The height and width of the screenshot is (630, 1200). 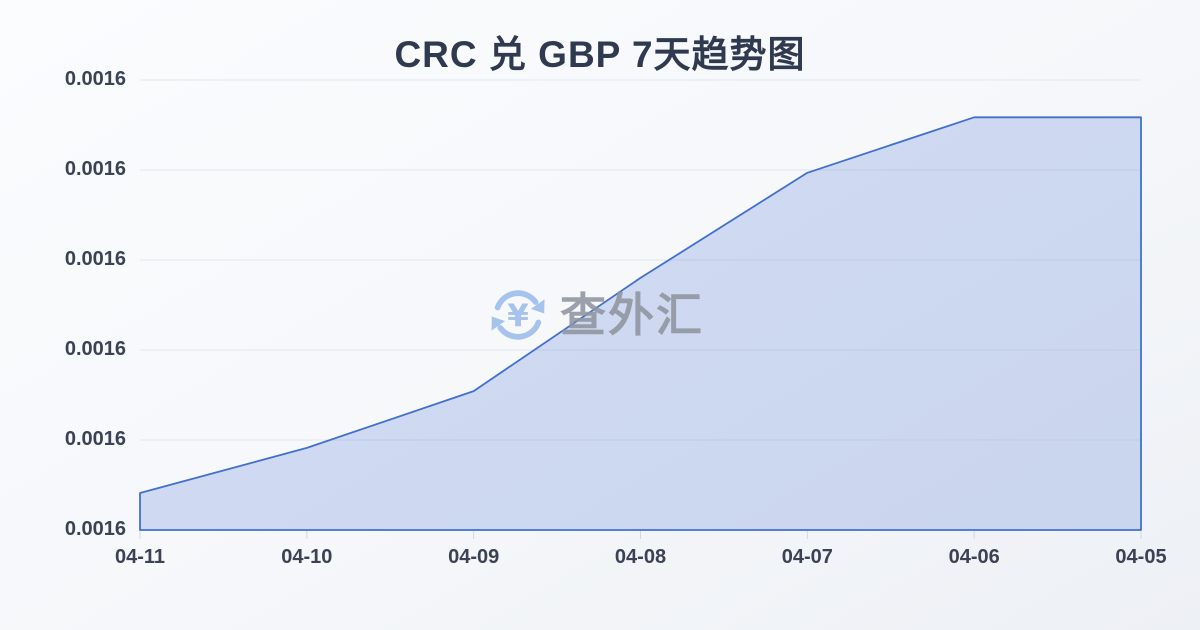 I want to click on x-axis-label: 04-07, so click(x=807, y=557).